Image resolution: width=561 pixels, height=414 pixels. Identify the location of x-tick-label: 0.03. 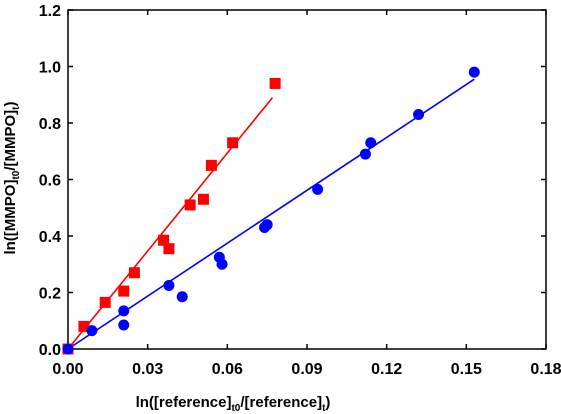
(147, 369).